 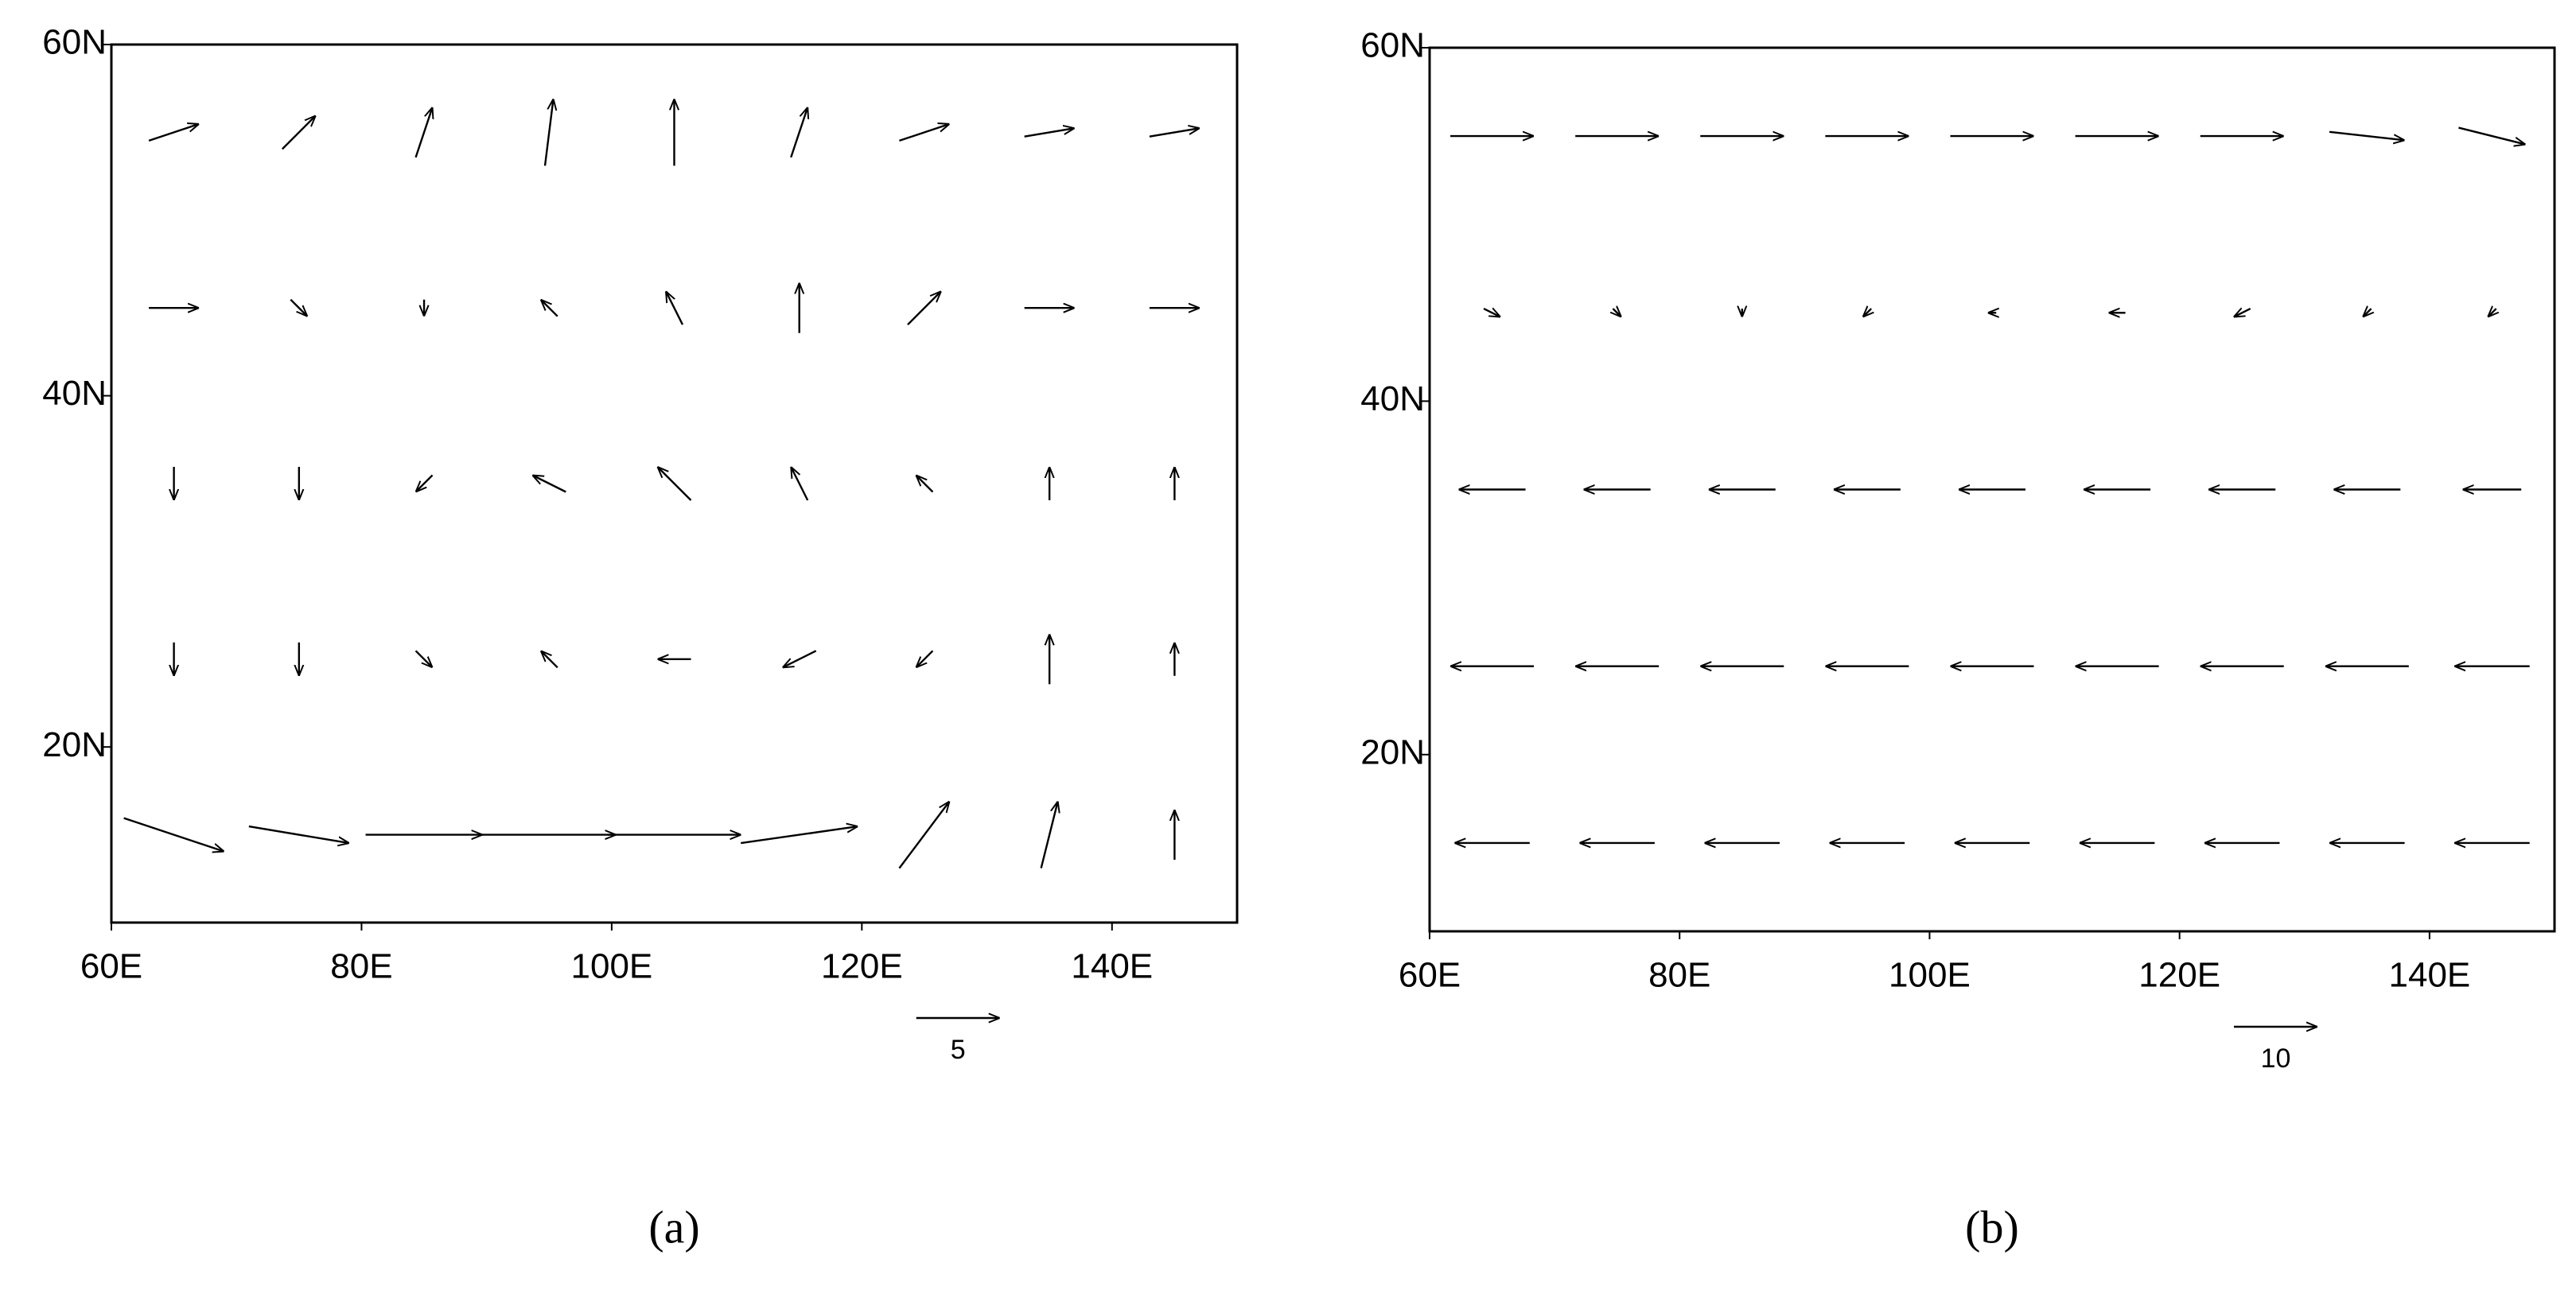 I want to click on reference-label: 10, so click(x=2276, y=1058).